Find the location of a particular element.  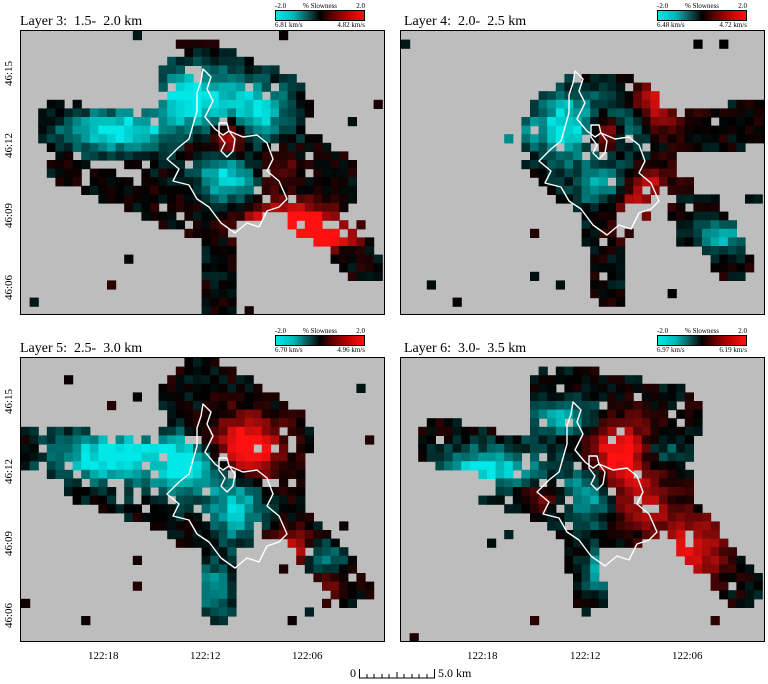

lon-tick-label: 122:06 is located at coordinates (307, 656).